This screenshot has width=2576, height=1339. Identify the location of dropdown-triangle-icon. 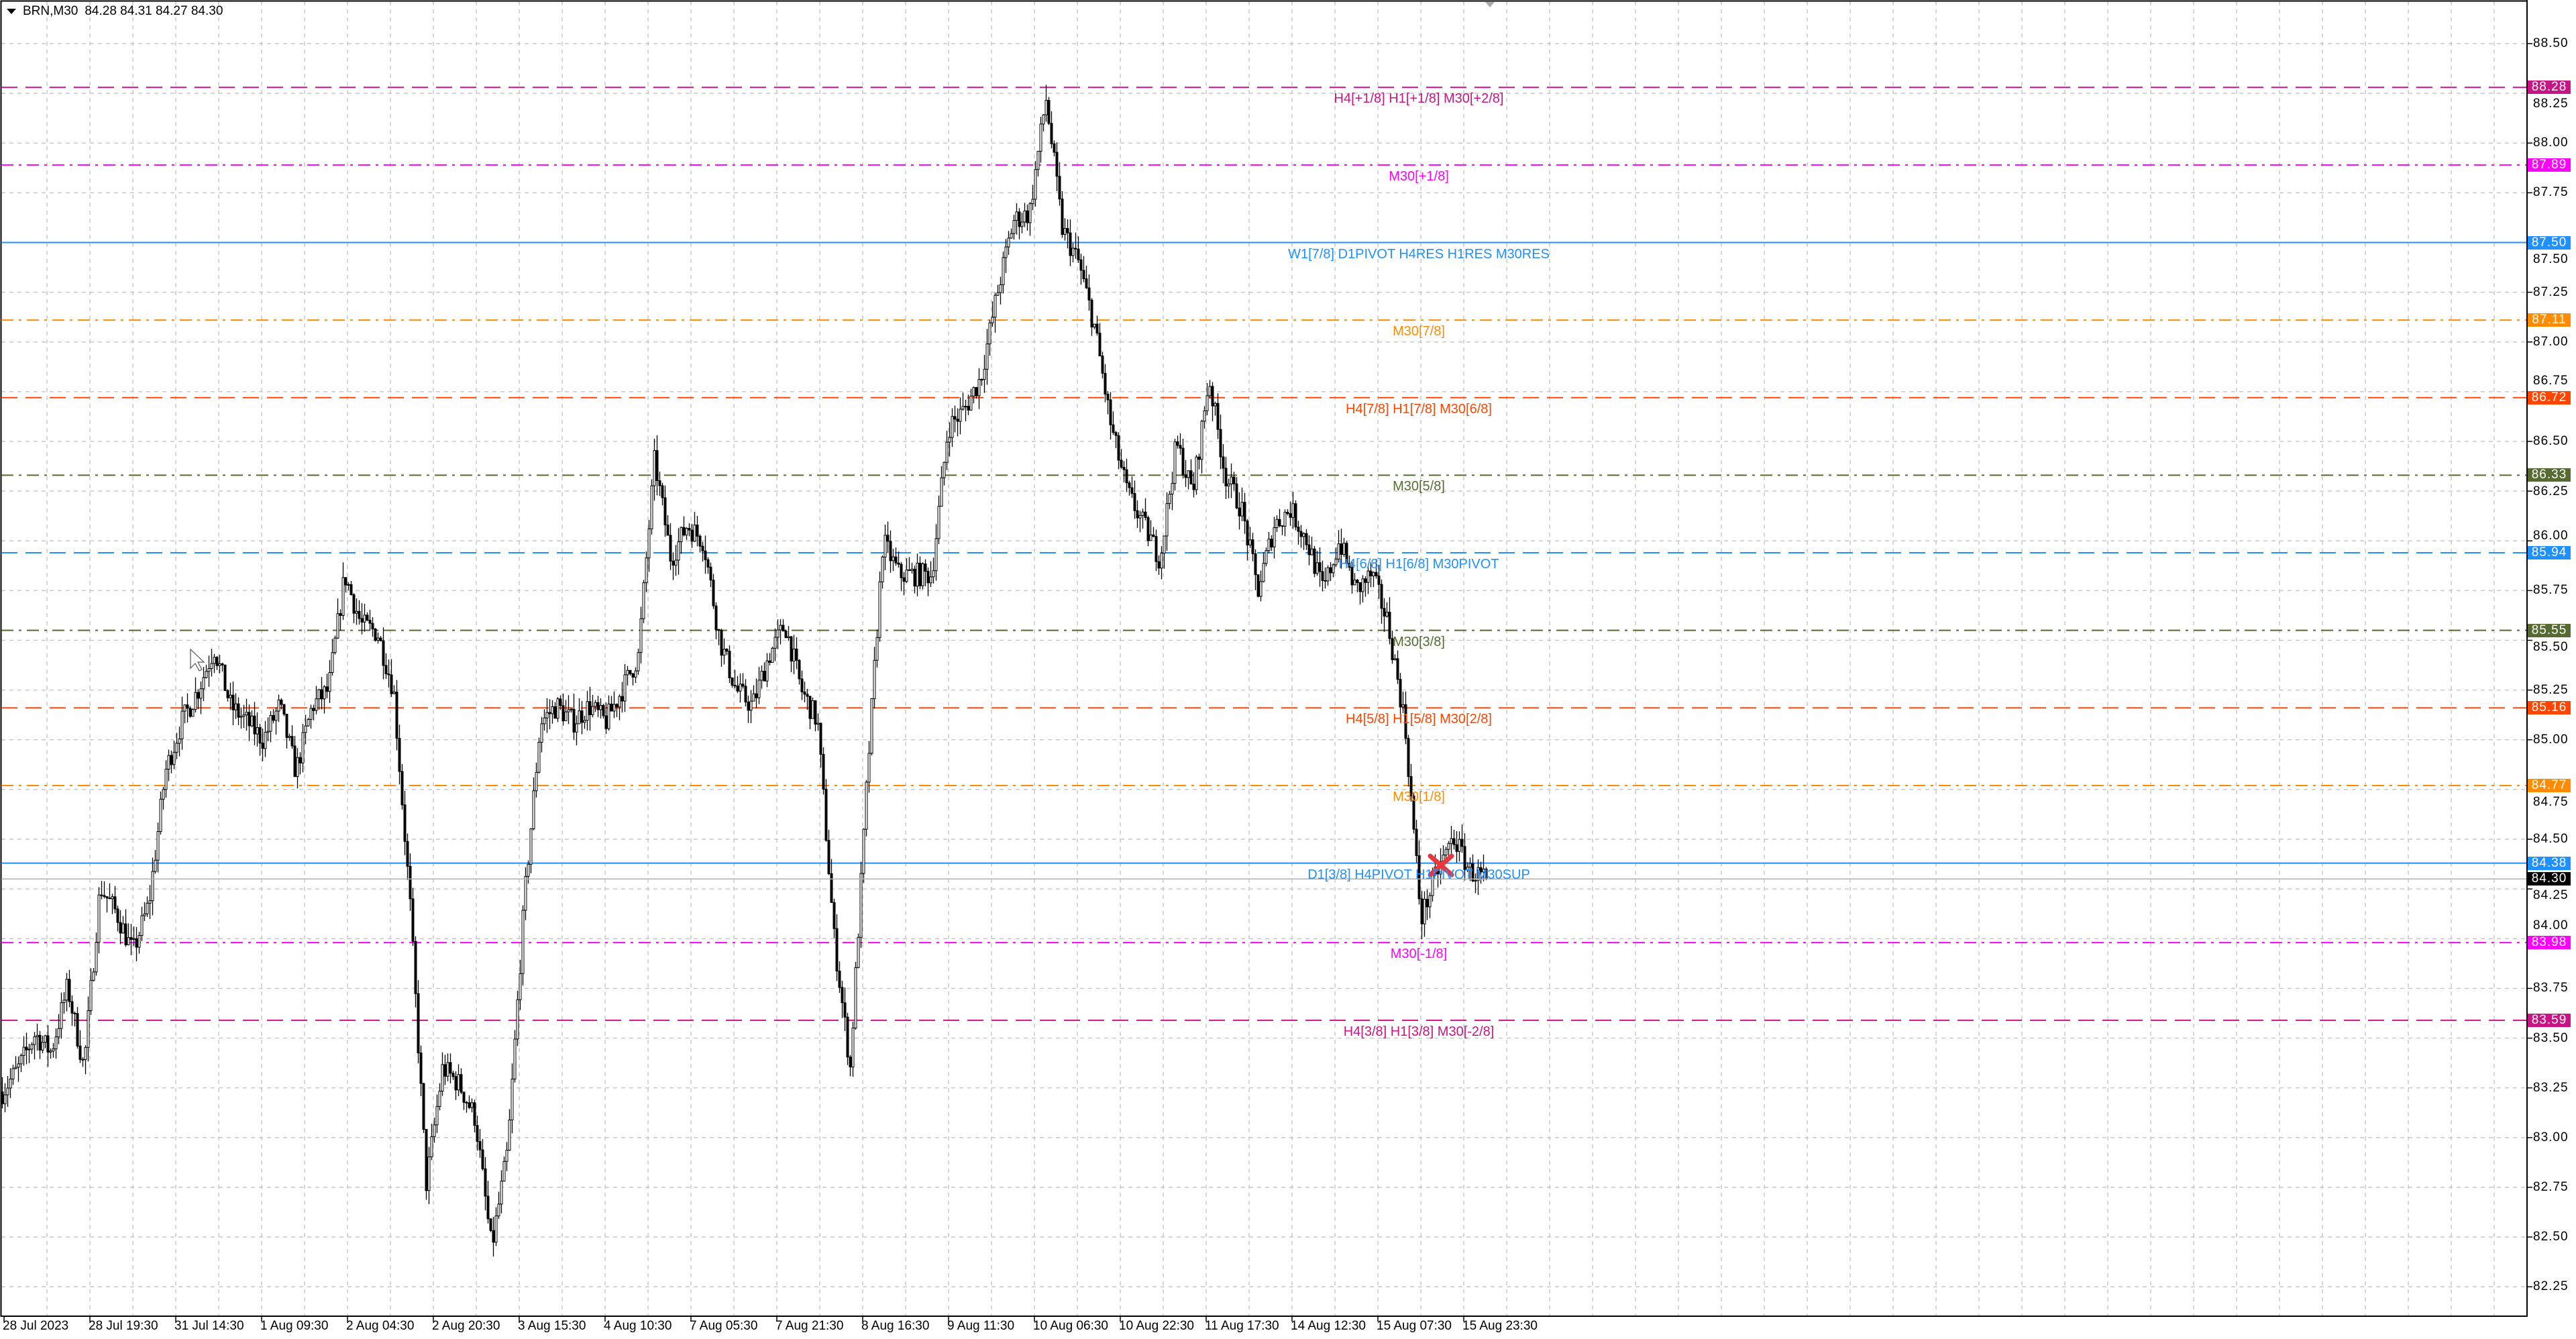
(11, 11).